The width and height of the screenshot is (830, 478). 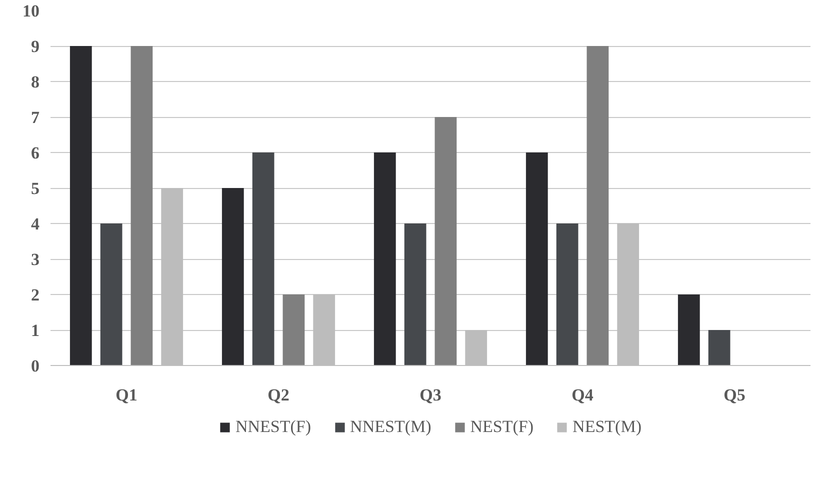 I want to click on x-tick-label: Q4, so click(x=583, y=395).